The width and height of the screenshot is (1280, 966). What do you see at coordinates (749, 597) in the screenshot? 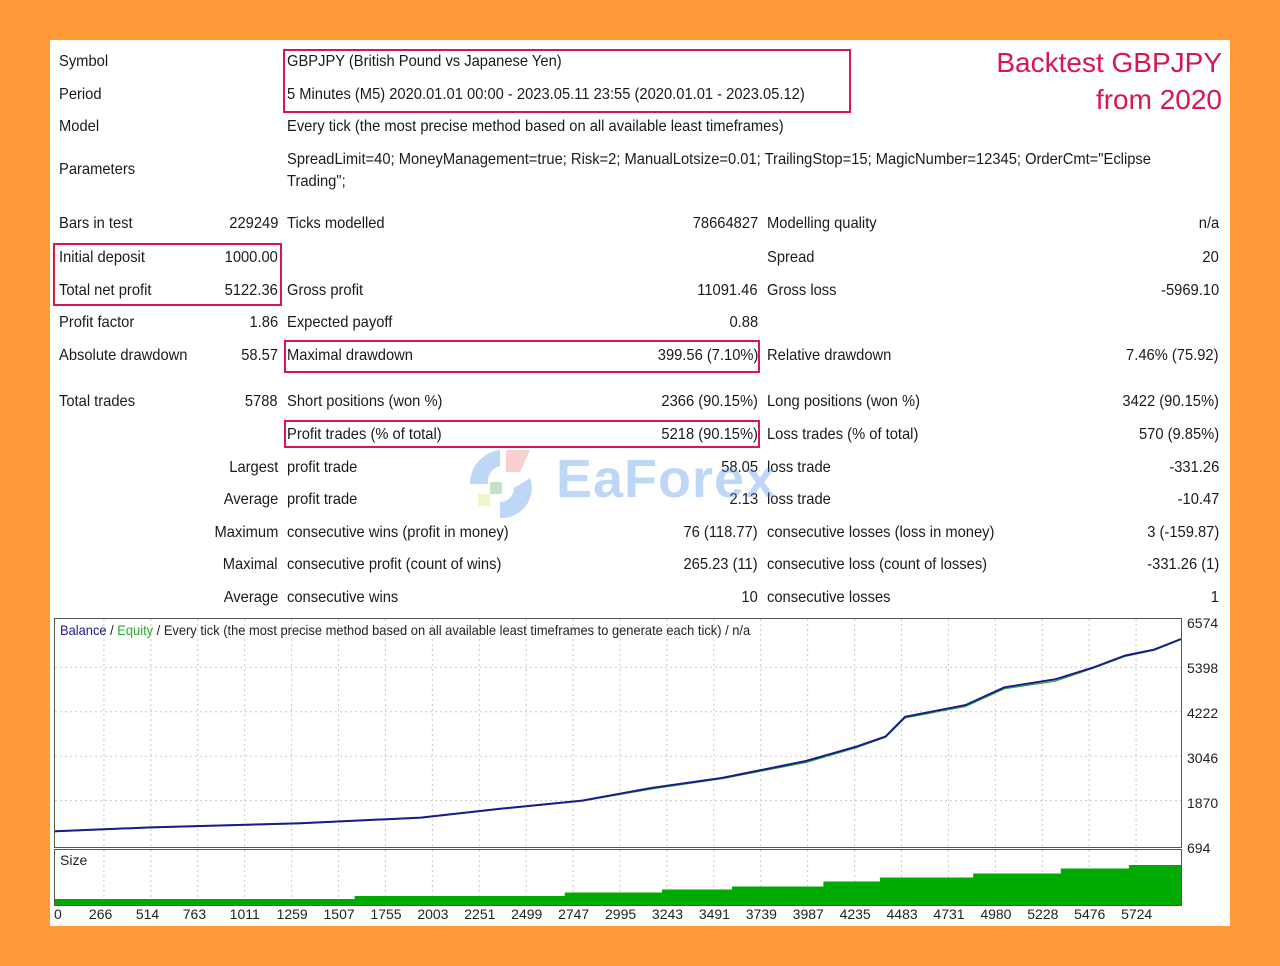
I see `avg-consec-wins-value: 10` at bounding box center [749, 597].